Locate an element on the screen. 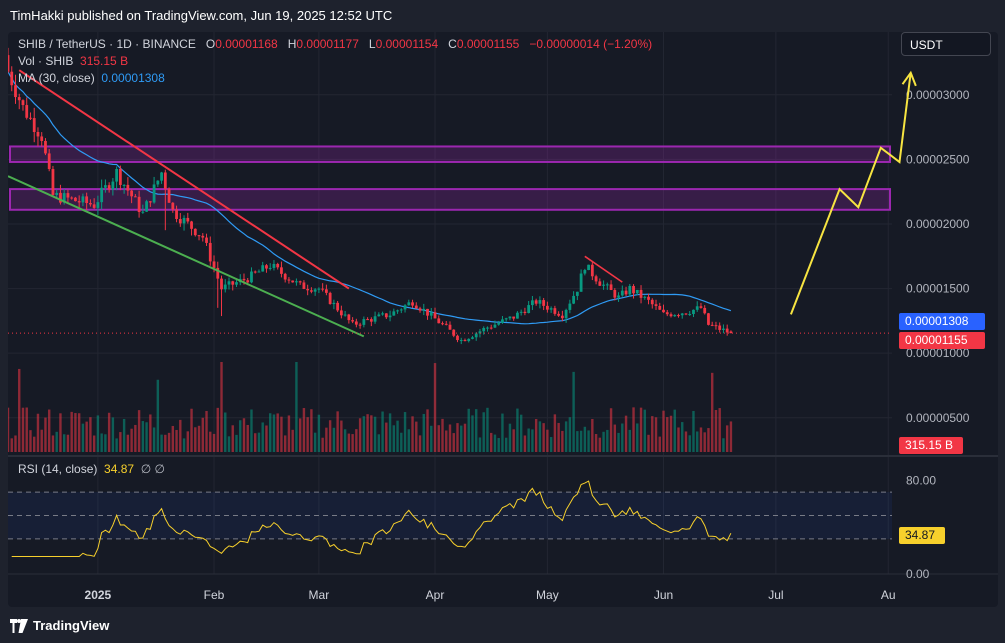 The image size is (1005, 643). footer: TradingView is located at coordinates (502, 625).